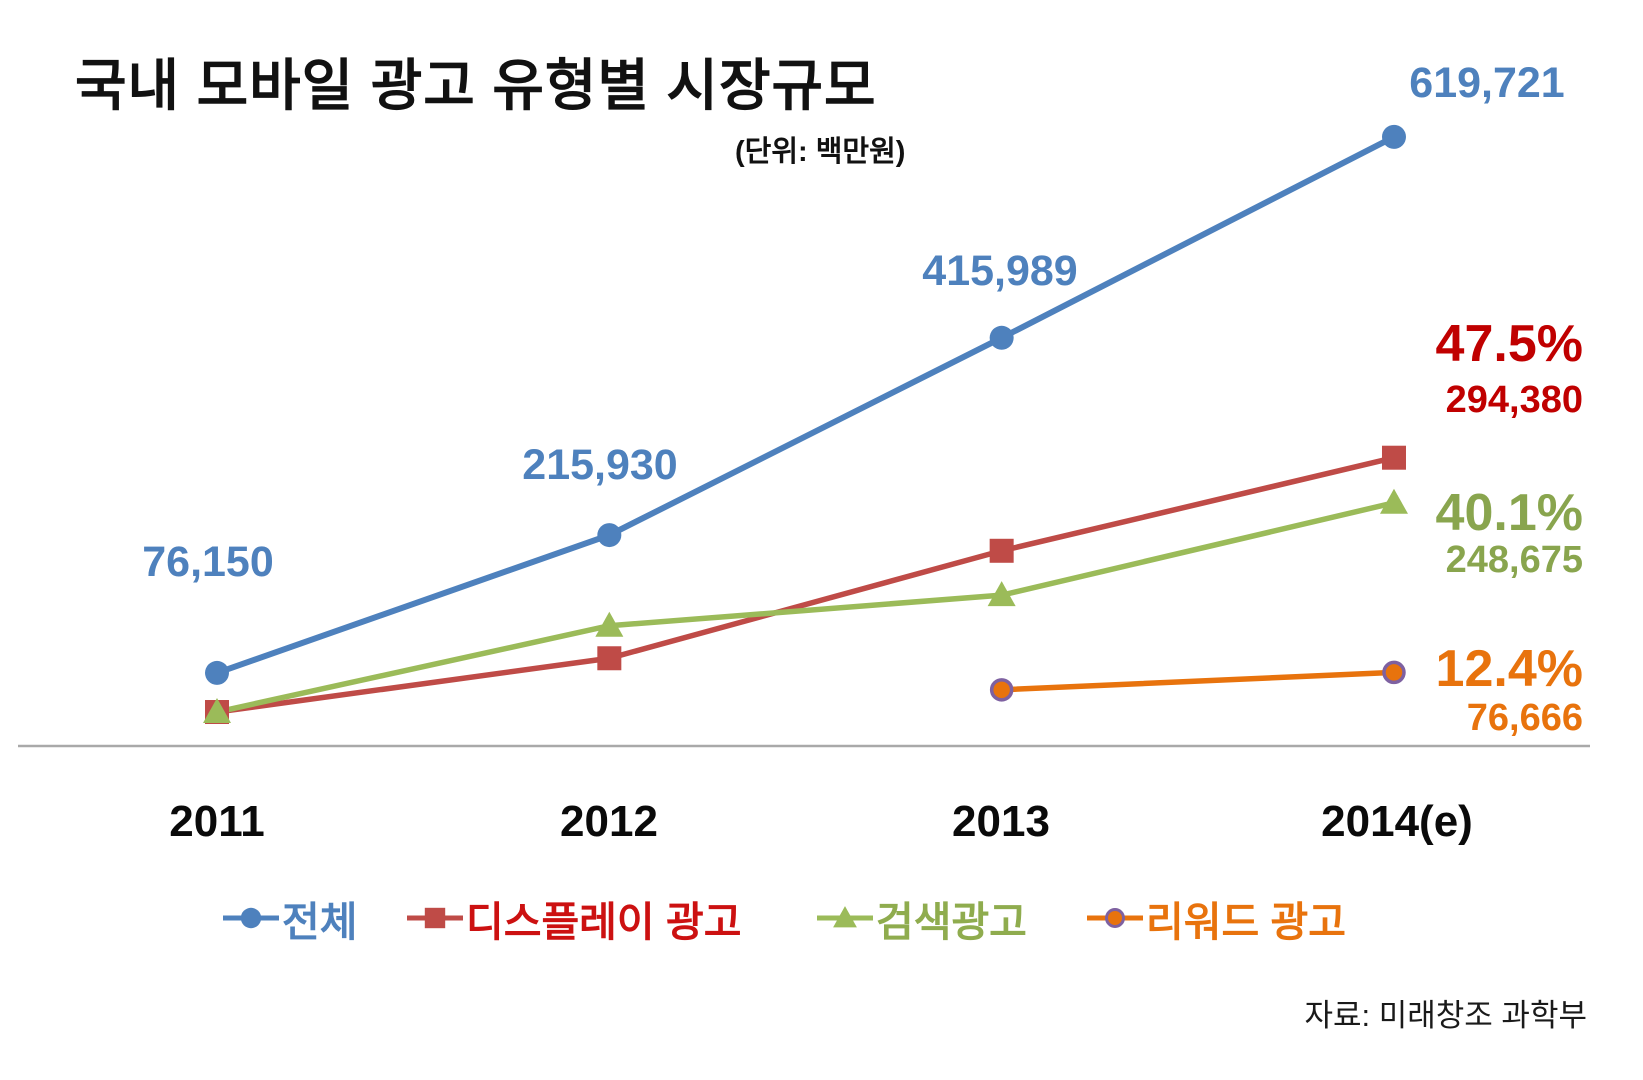 Image resolution: width=1643 pixels, height=1080 pixels. What do you see at coordinates (1246, 922) in the screenshot?
I see `legend-label-reward: 리워드 광고` at bounding box center [1246, 922].